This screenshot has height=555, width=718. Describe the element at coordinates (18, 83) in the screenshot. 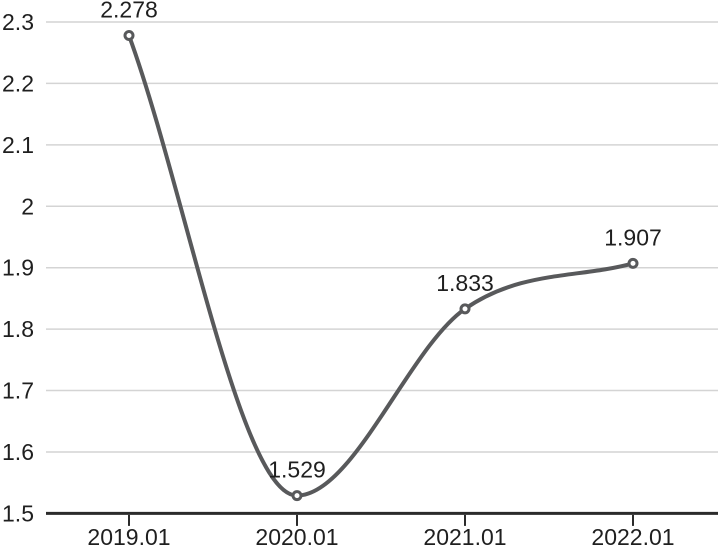

I see `y-axis-tick-label: 2.2` at that location.